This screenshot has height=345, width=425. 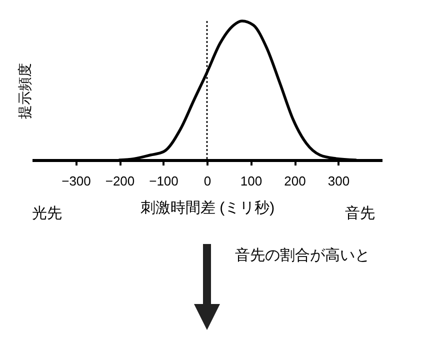 What do you see at coordinates (251, 181) in the screenshot?
I see `x-tick-label: 100` at bounding box center [251, 181].